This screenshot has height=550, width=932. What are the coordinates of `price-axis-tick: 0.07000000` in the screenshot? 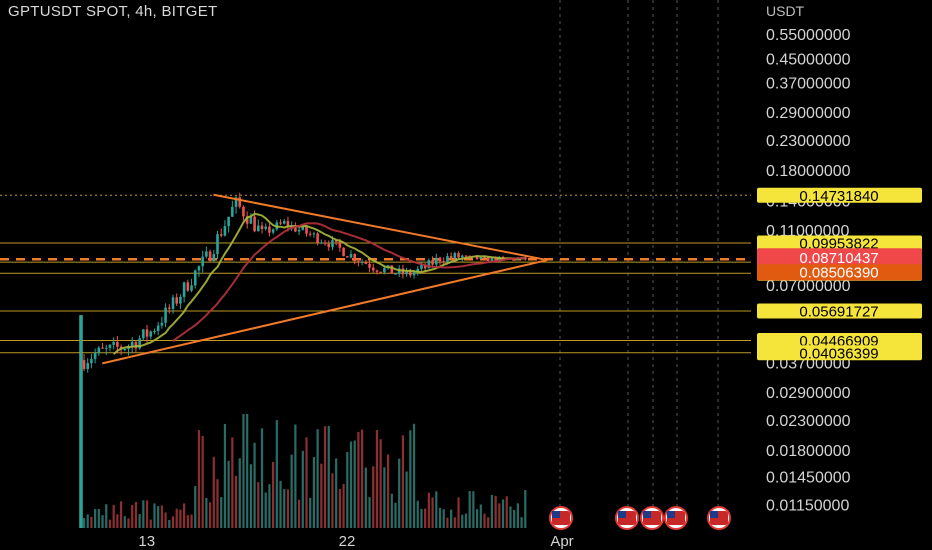 It's located at (808, 286).